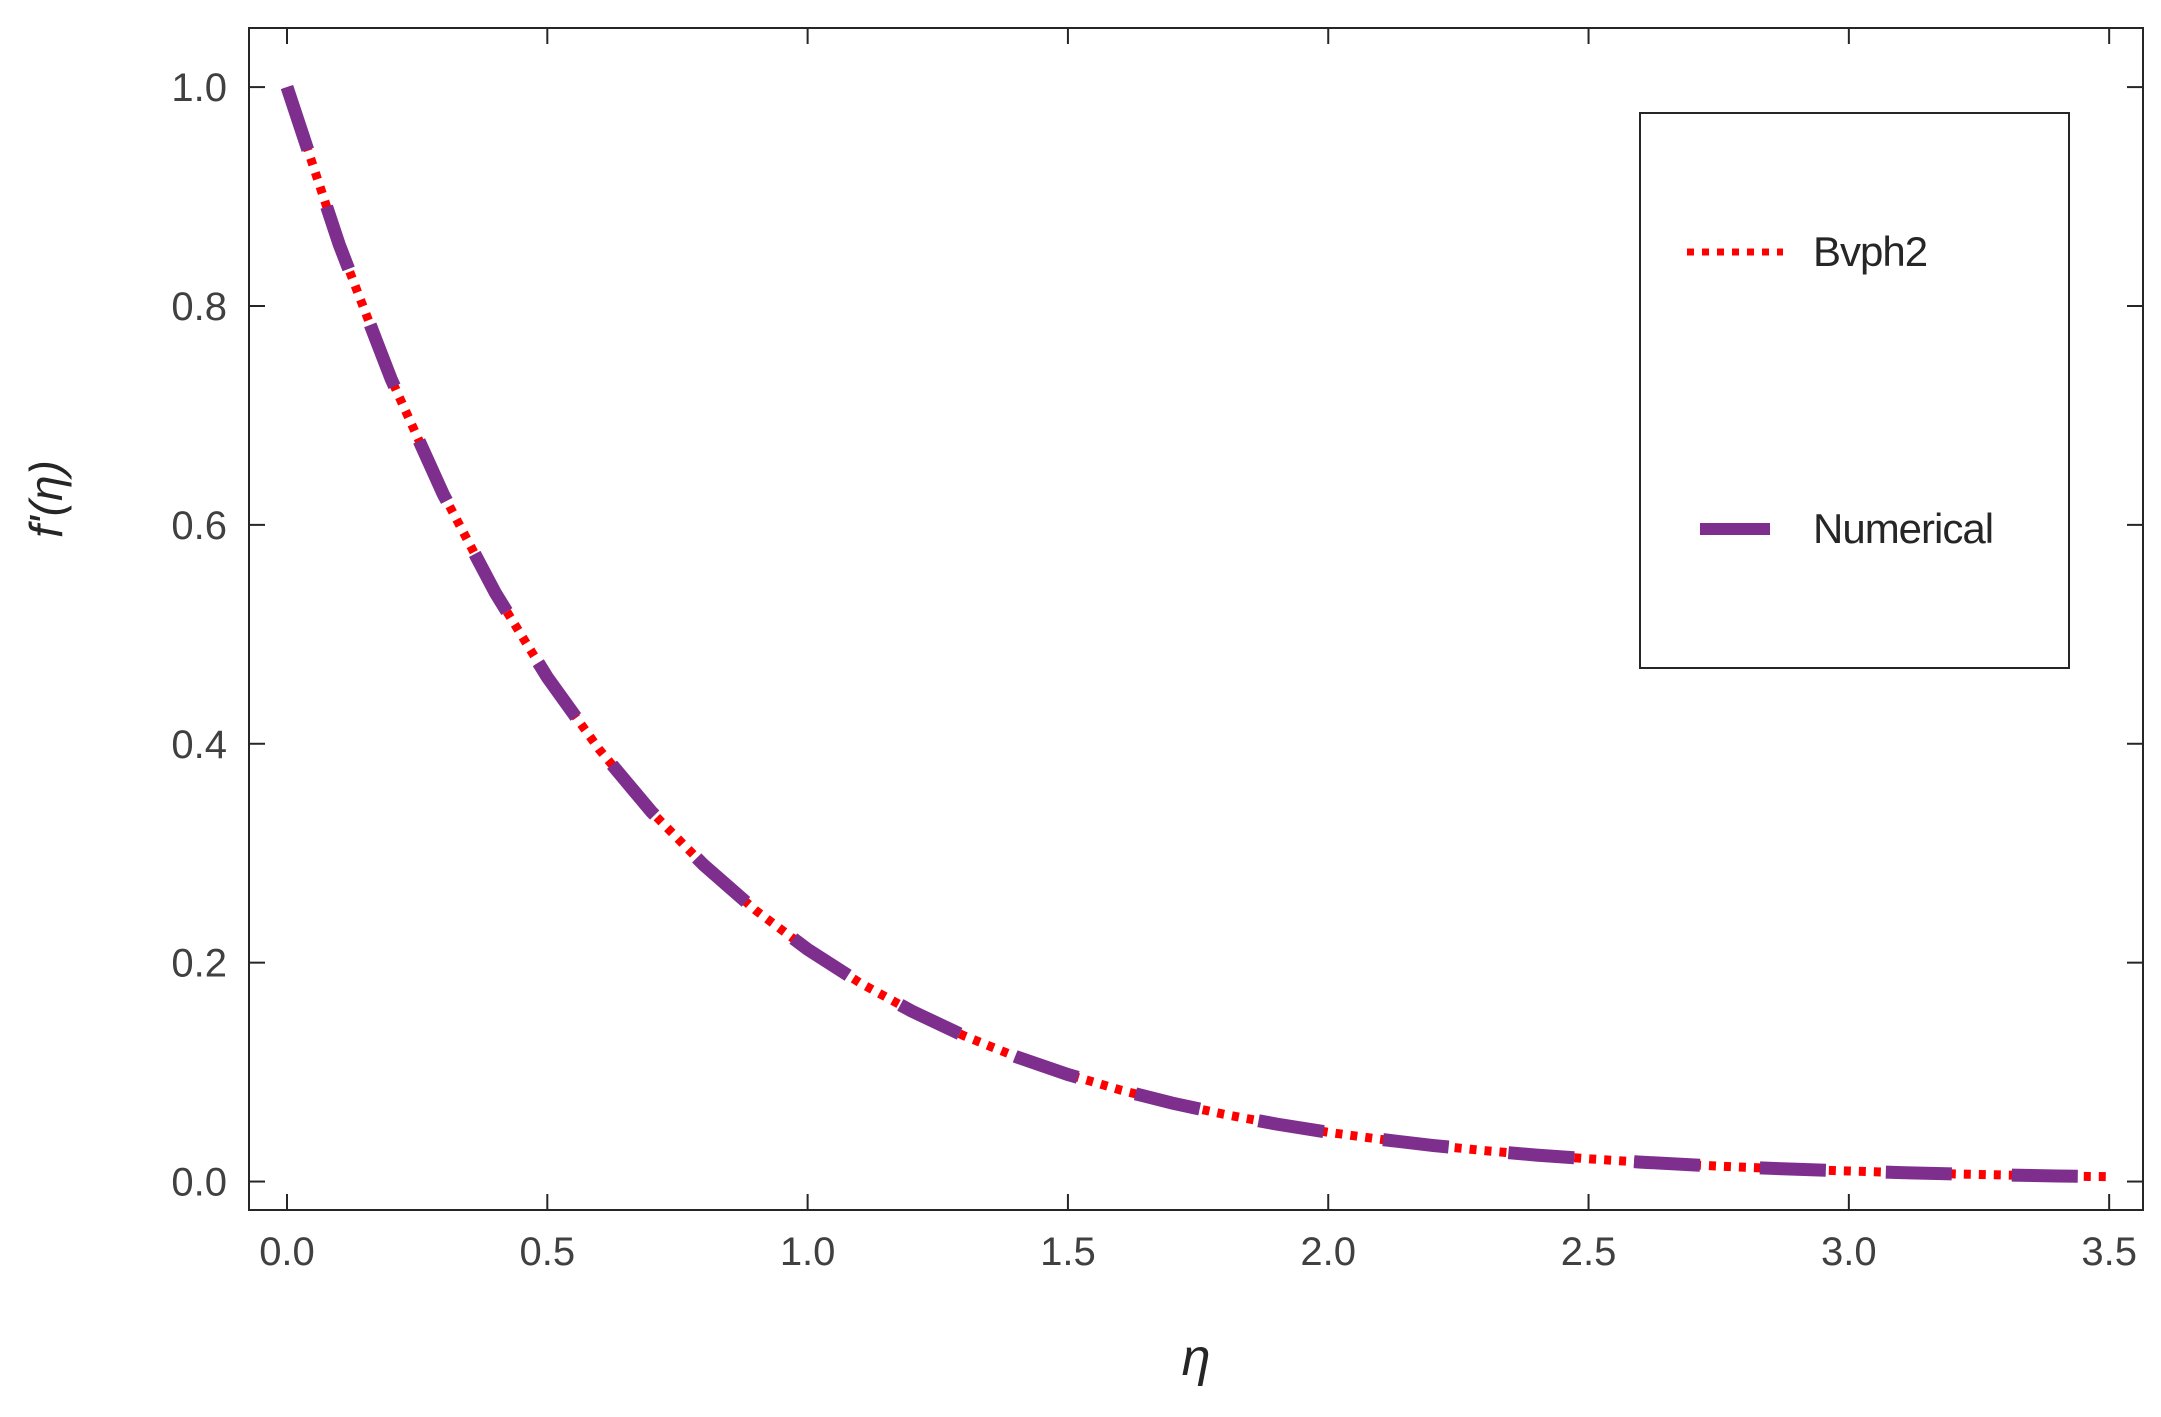 The image size is (2161, 1417). I want to click on bvph2-dotted-line-icon, so click(1735, 252).